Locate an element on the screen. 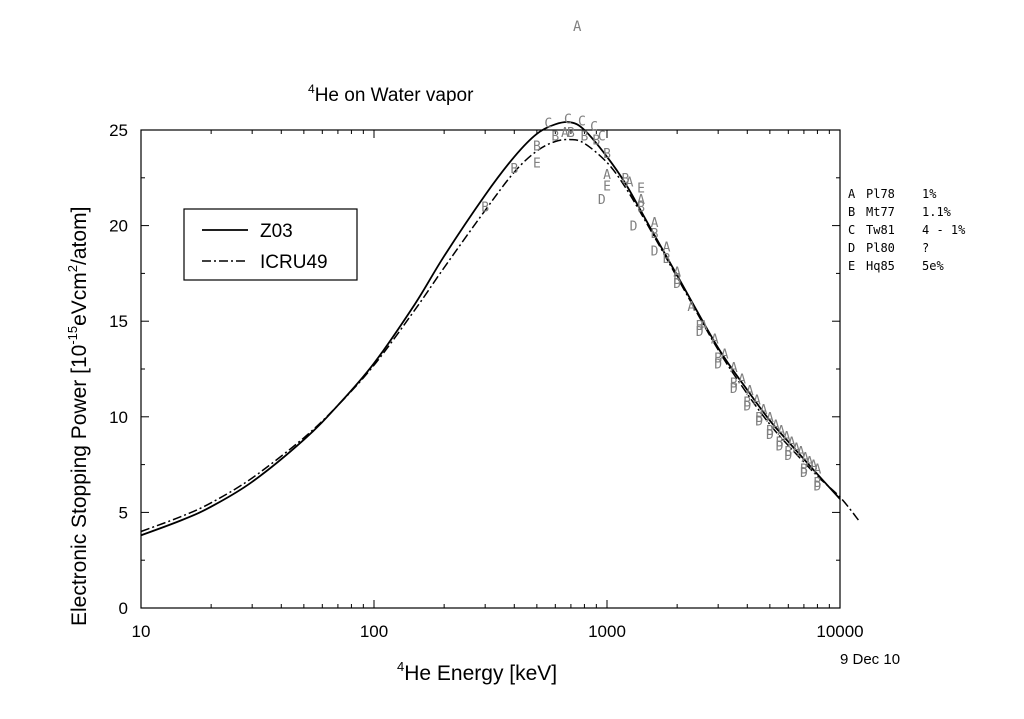 The width and height of the screenshot is (1024, 719). meas-legend-letter: E is located at coordinates (851, 266).